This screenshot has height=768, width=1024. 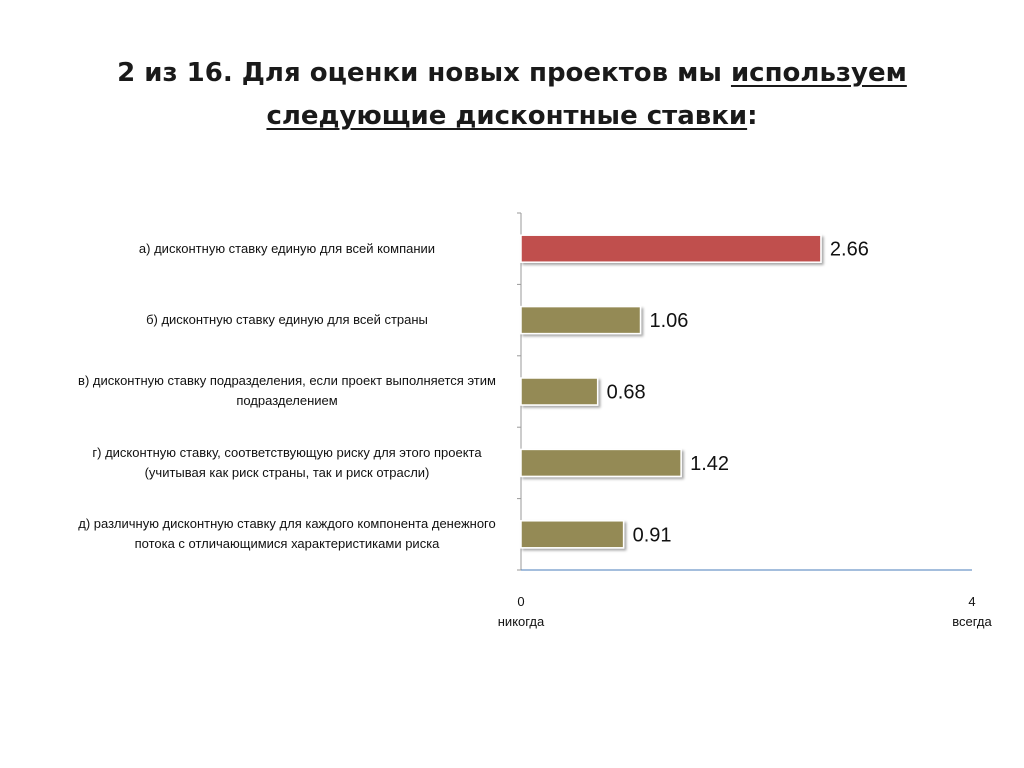 I want to click on data-label: 1.06, so click(x=669, y=321).